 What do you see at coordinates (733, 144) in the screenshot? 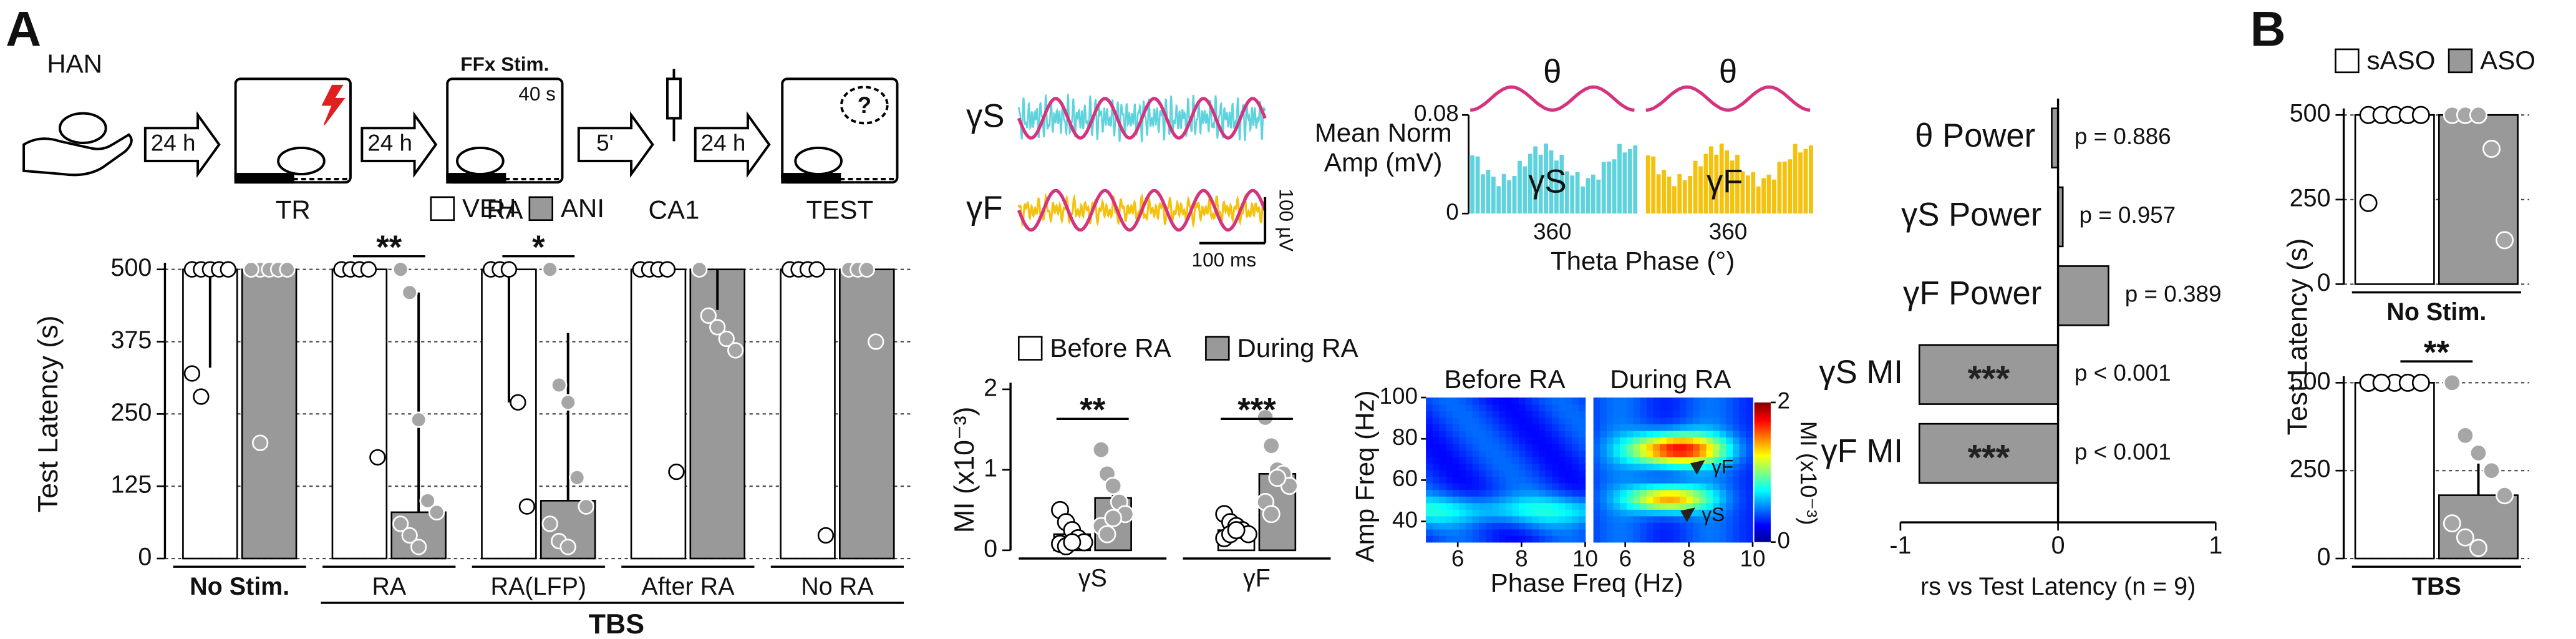
I see `arrow` at bounding box center [733, 144].